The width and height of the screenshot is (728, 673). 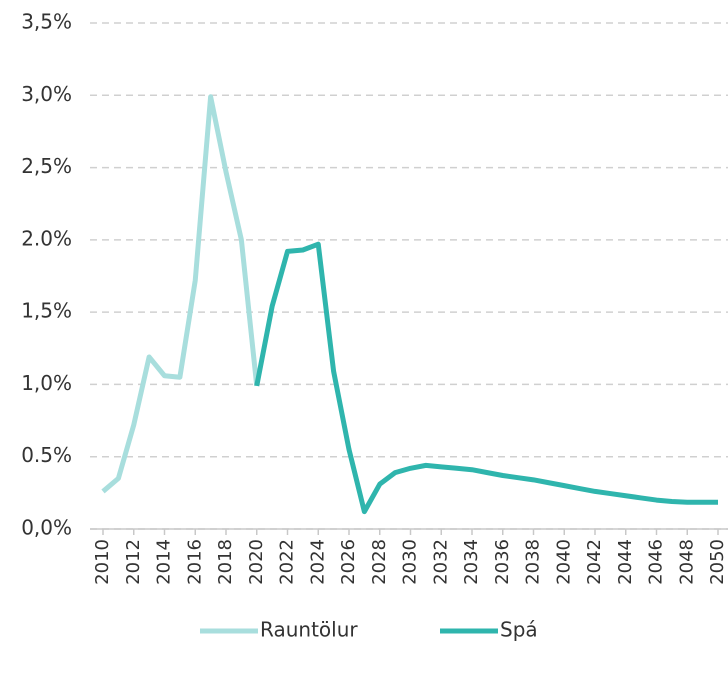 I want to click on y-tick-label: 3,5%, so click(x=46, y=22).